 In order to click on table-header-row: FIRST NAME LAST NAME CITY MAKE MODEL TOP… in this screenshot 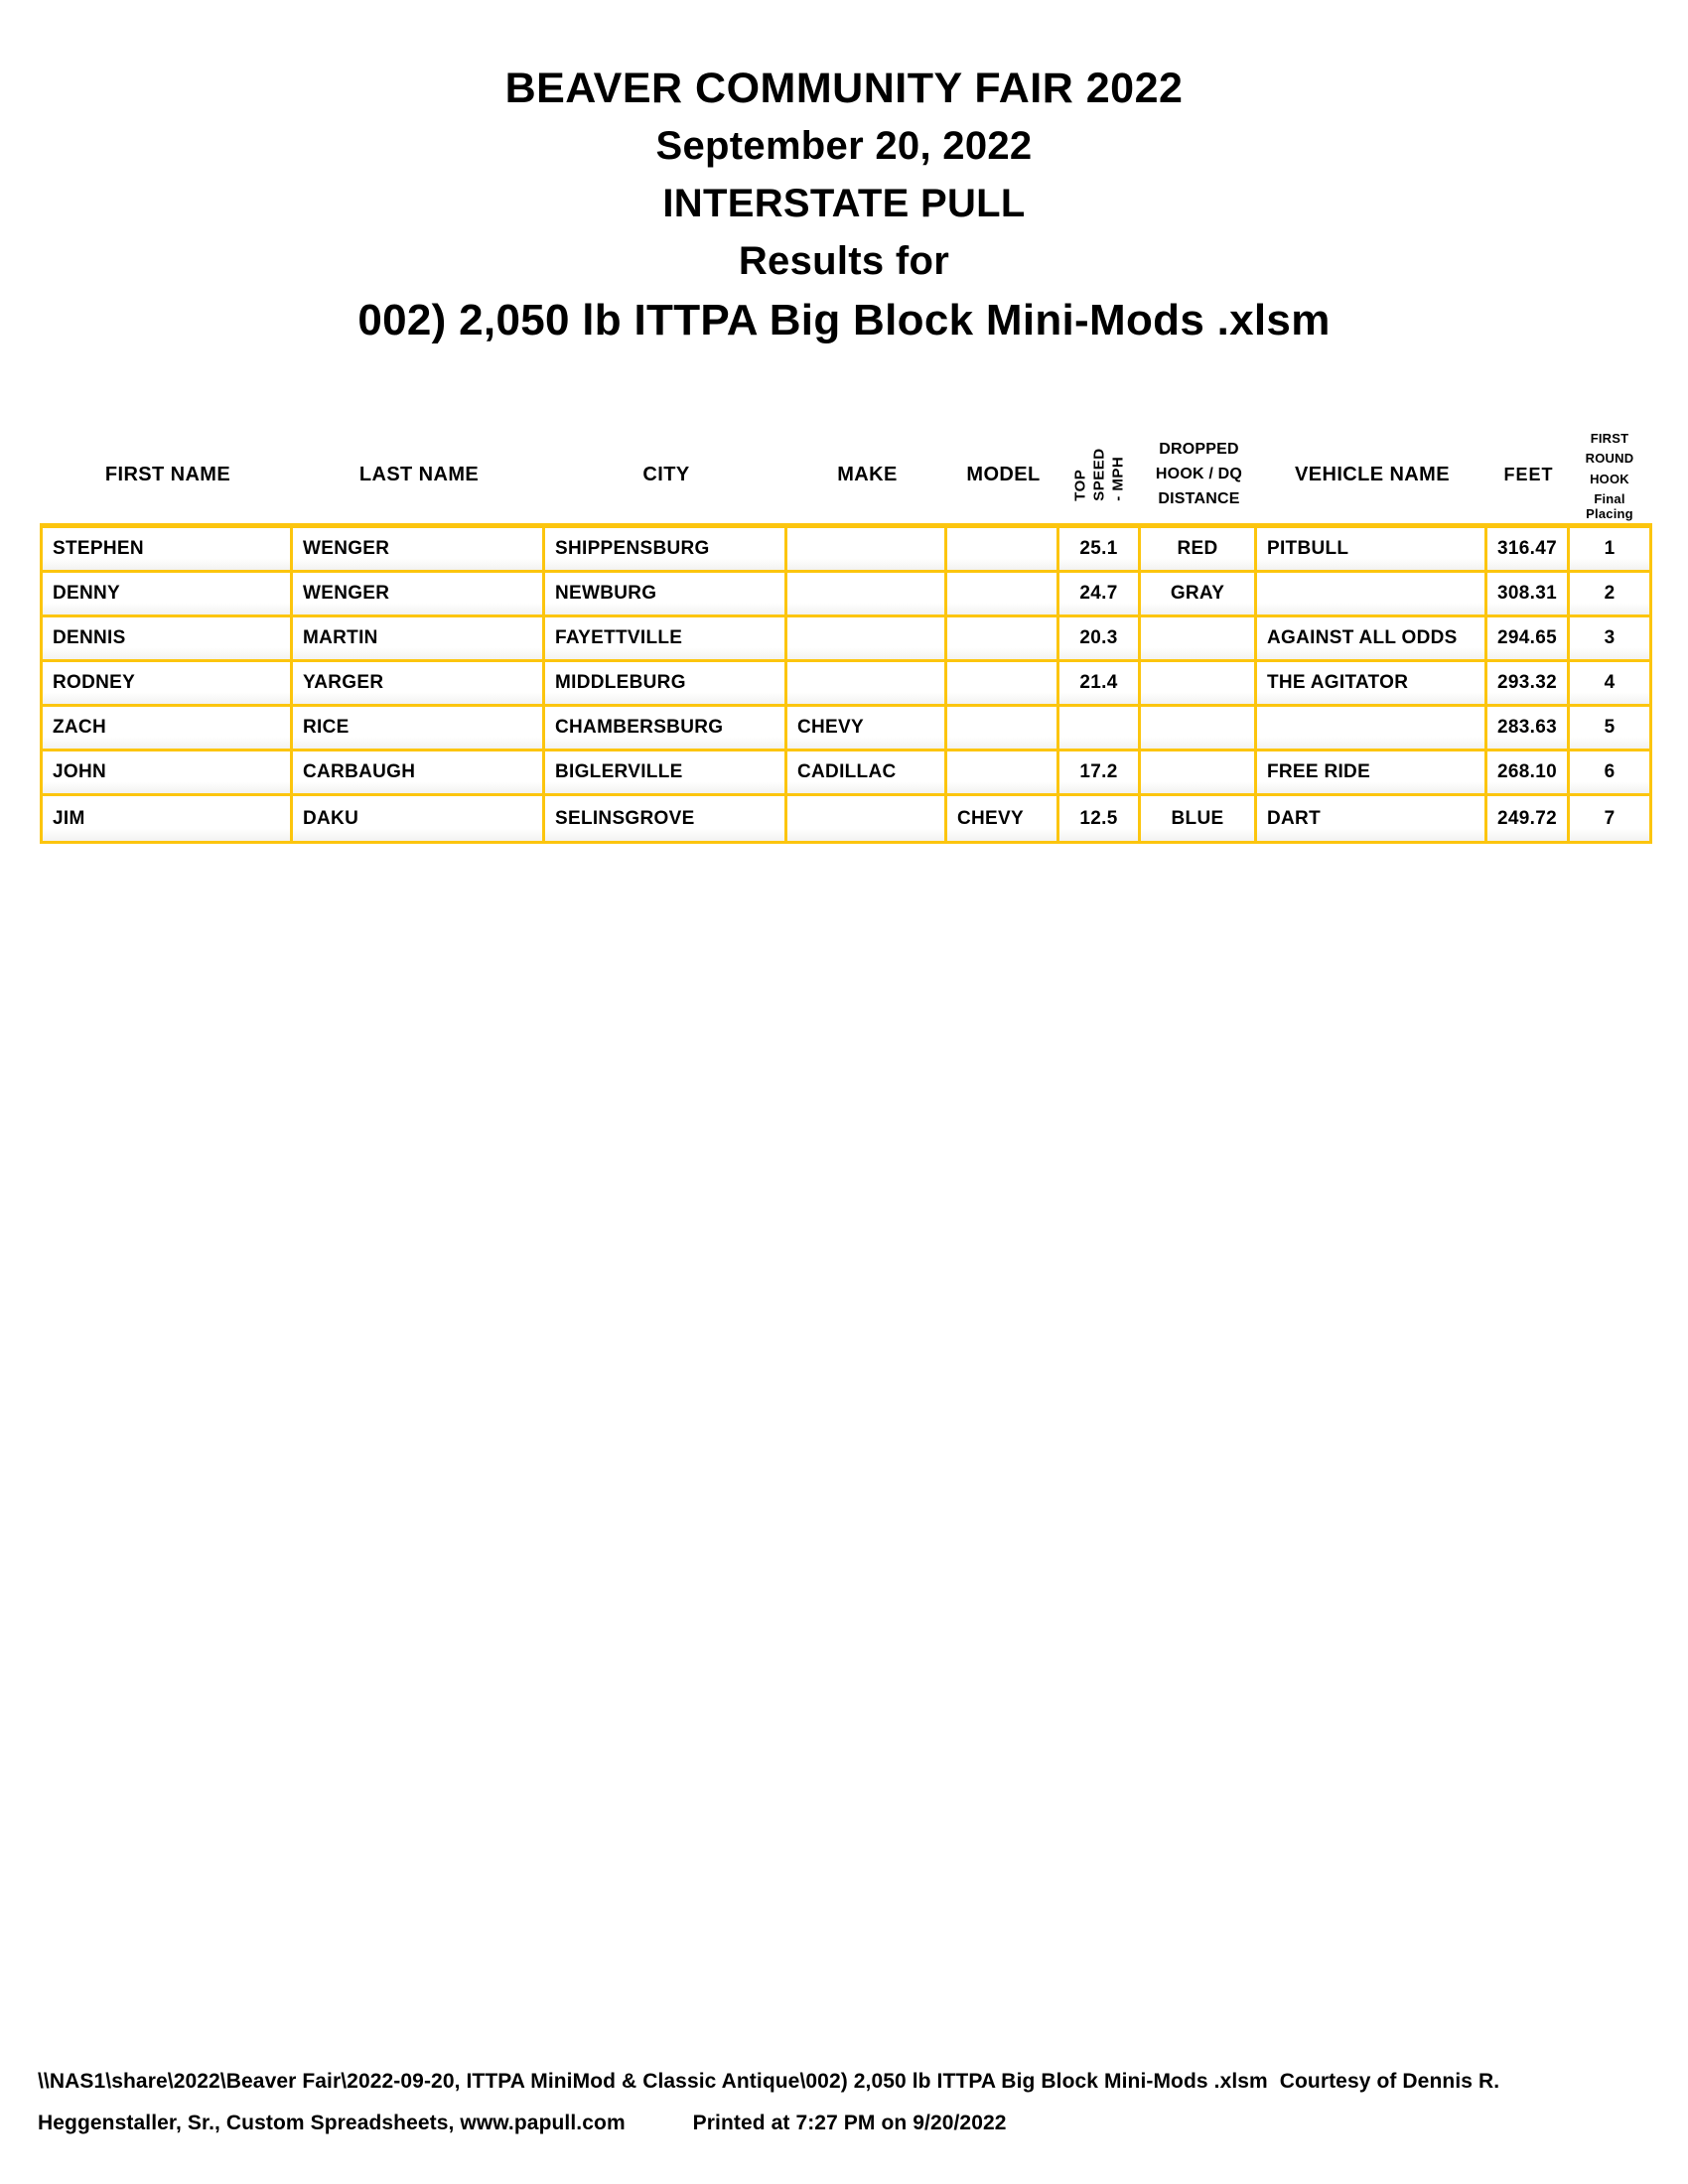, I will do `click(846, 475)`.